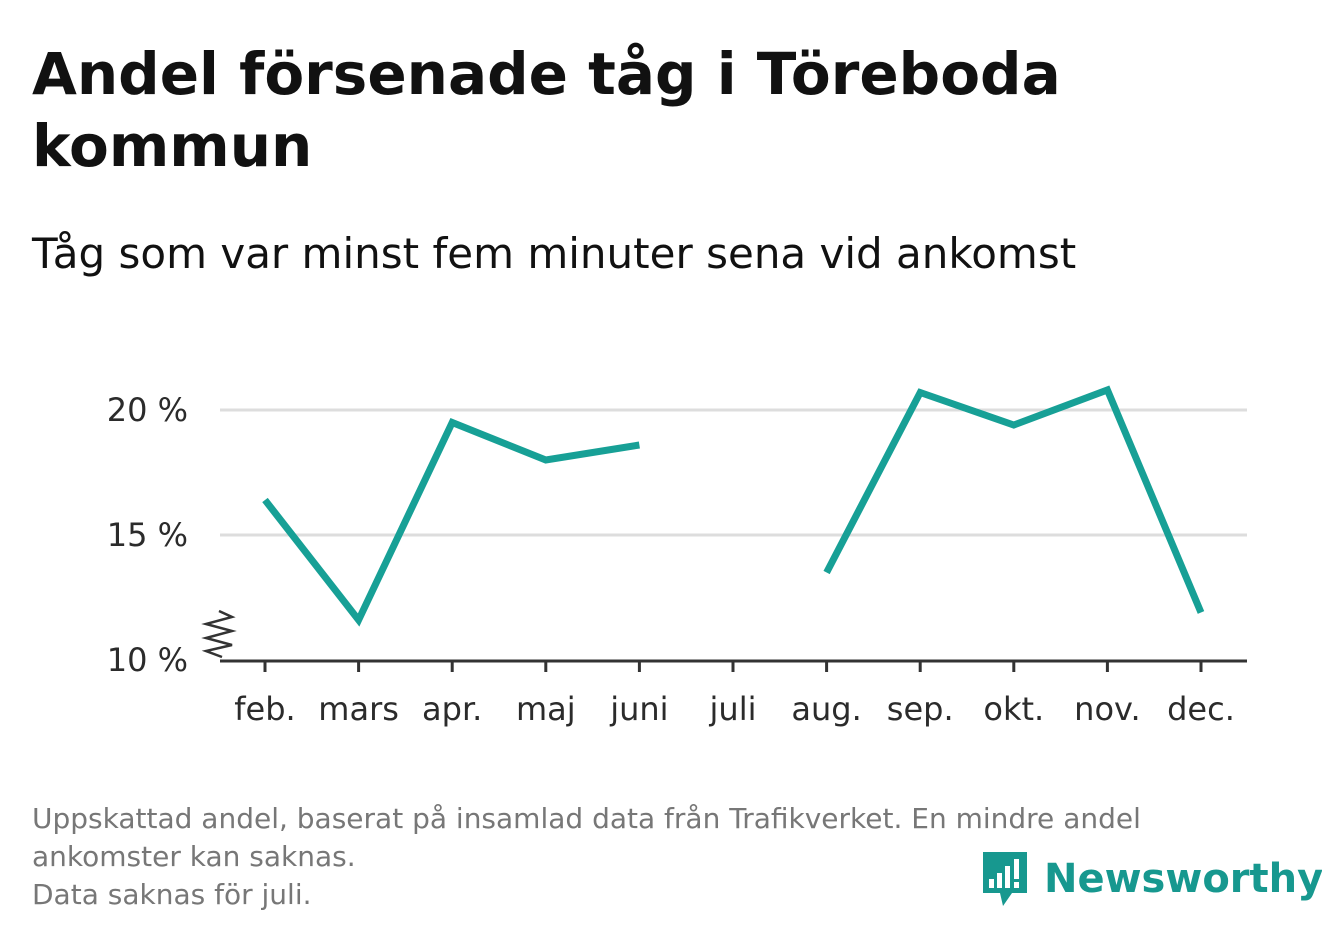  I want to click on footnote-line: Data saknas för juli., so click(172, 894).